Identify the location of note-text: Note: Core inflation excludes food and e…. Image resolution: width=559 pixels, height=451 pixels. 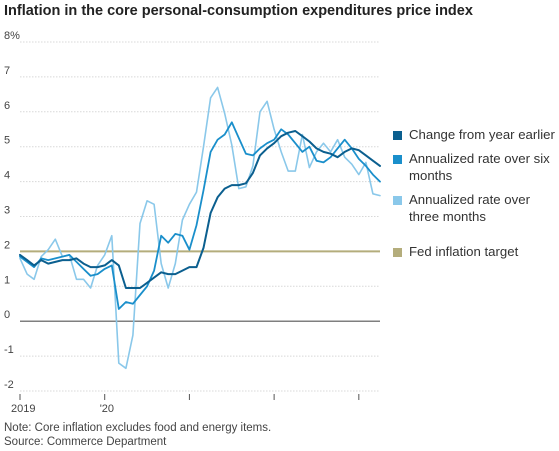
(138, 428).